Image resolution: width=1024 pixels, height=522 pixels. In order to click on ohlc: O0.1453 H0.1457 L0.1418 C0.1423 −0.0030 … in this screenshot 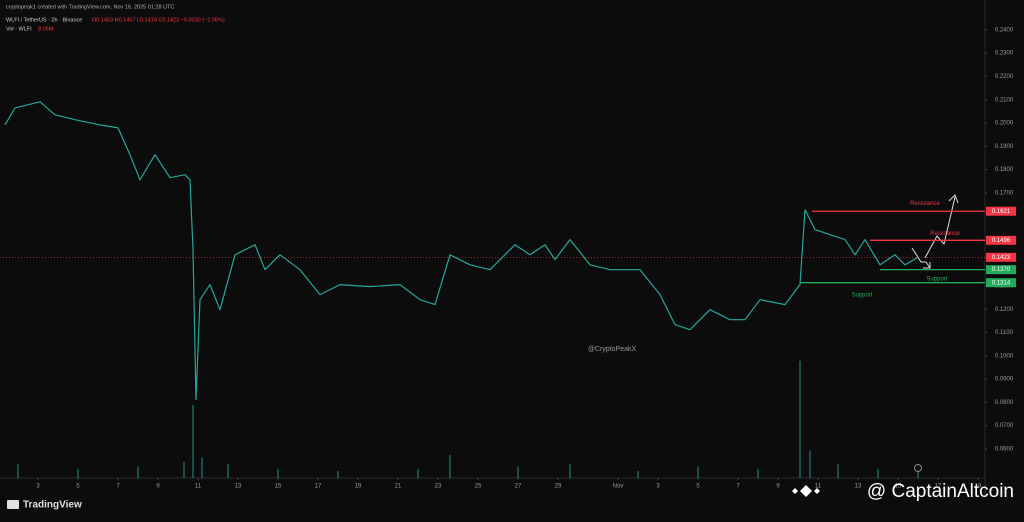, I will do `click(158, 20)`.